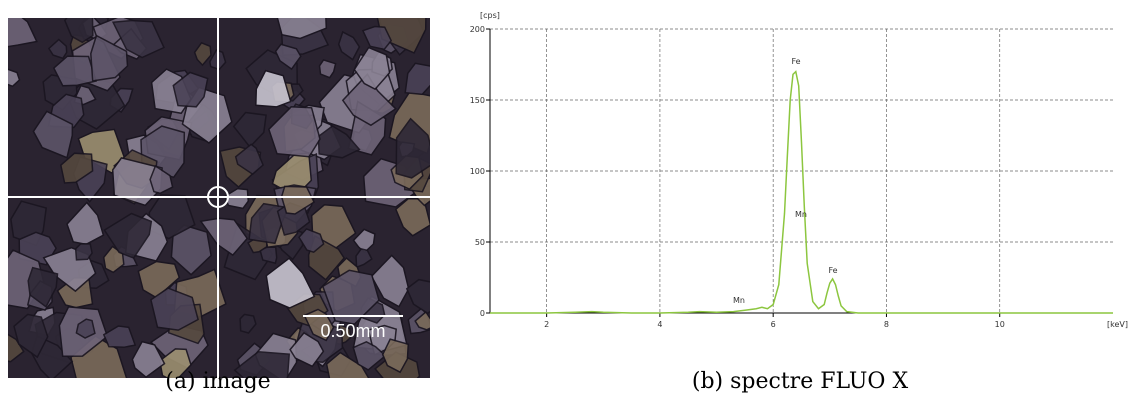  What do you see at coordinates (490, 15) in the screenshot?
I see `y-axis-label: [cps]` at bounding box center [490, 15].